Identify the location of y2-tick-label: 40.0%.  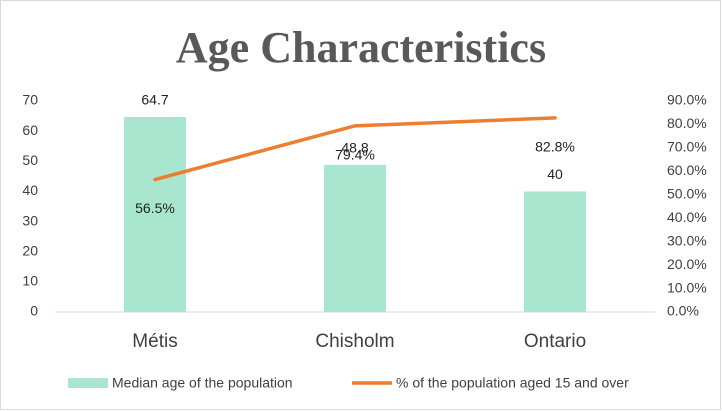
(687, 217).